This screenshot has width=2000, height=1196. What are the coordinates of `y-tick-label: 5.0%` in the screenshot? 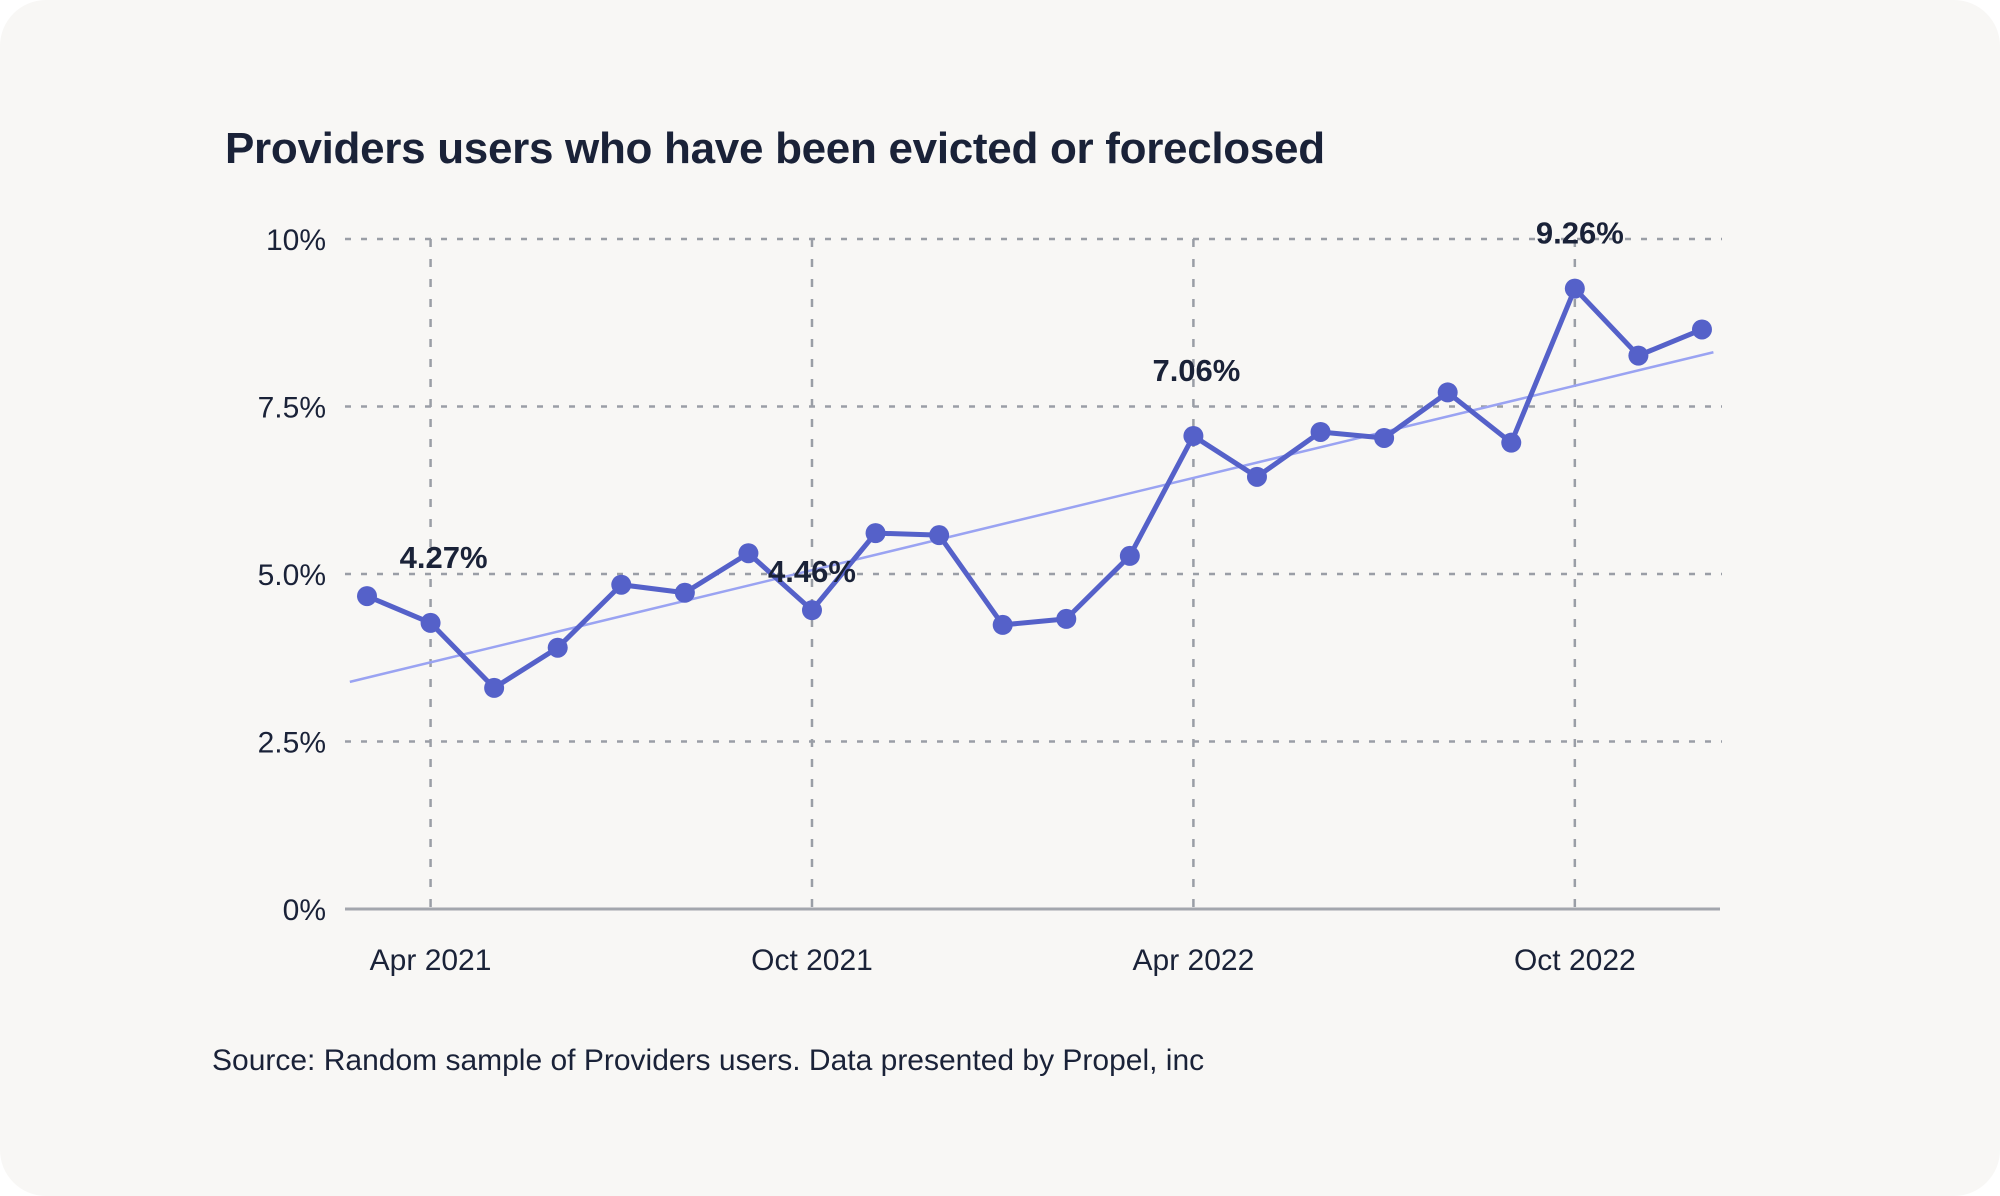 It's located at (292, 575).